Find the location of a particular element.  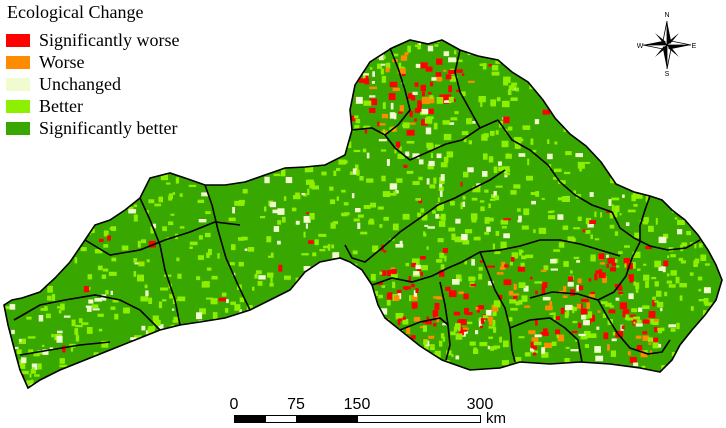

legend-item-significantly-worse: Significantly worse is located at coordinates (92, 40).